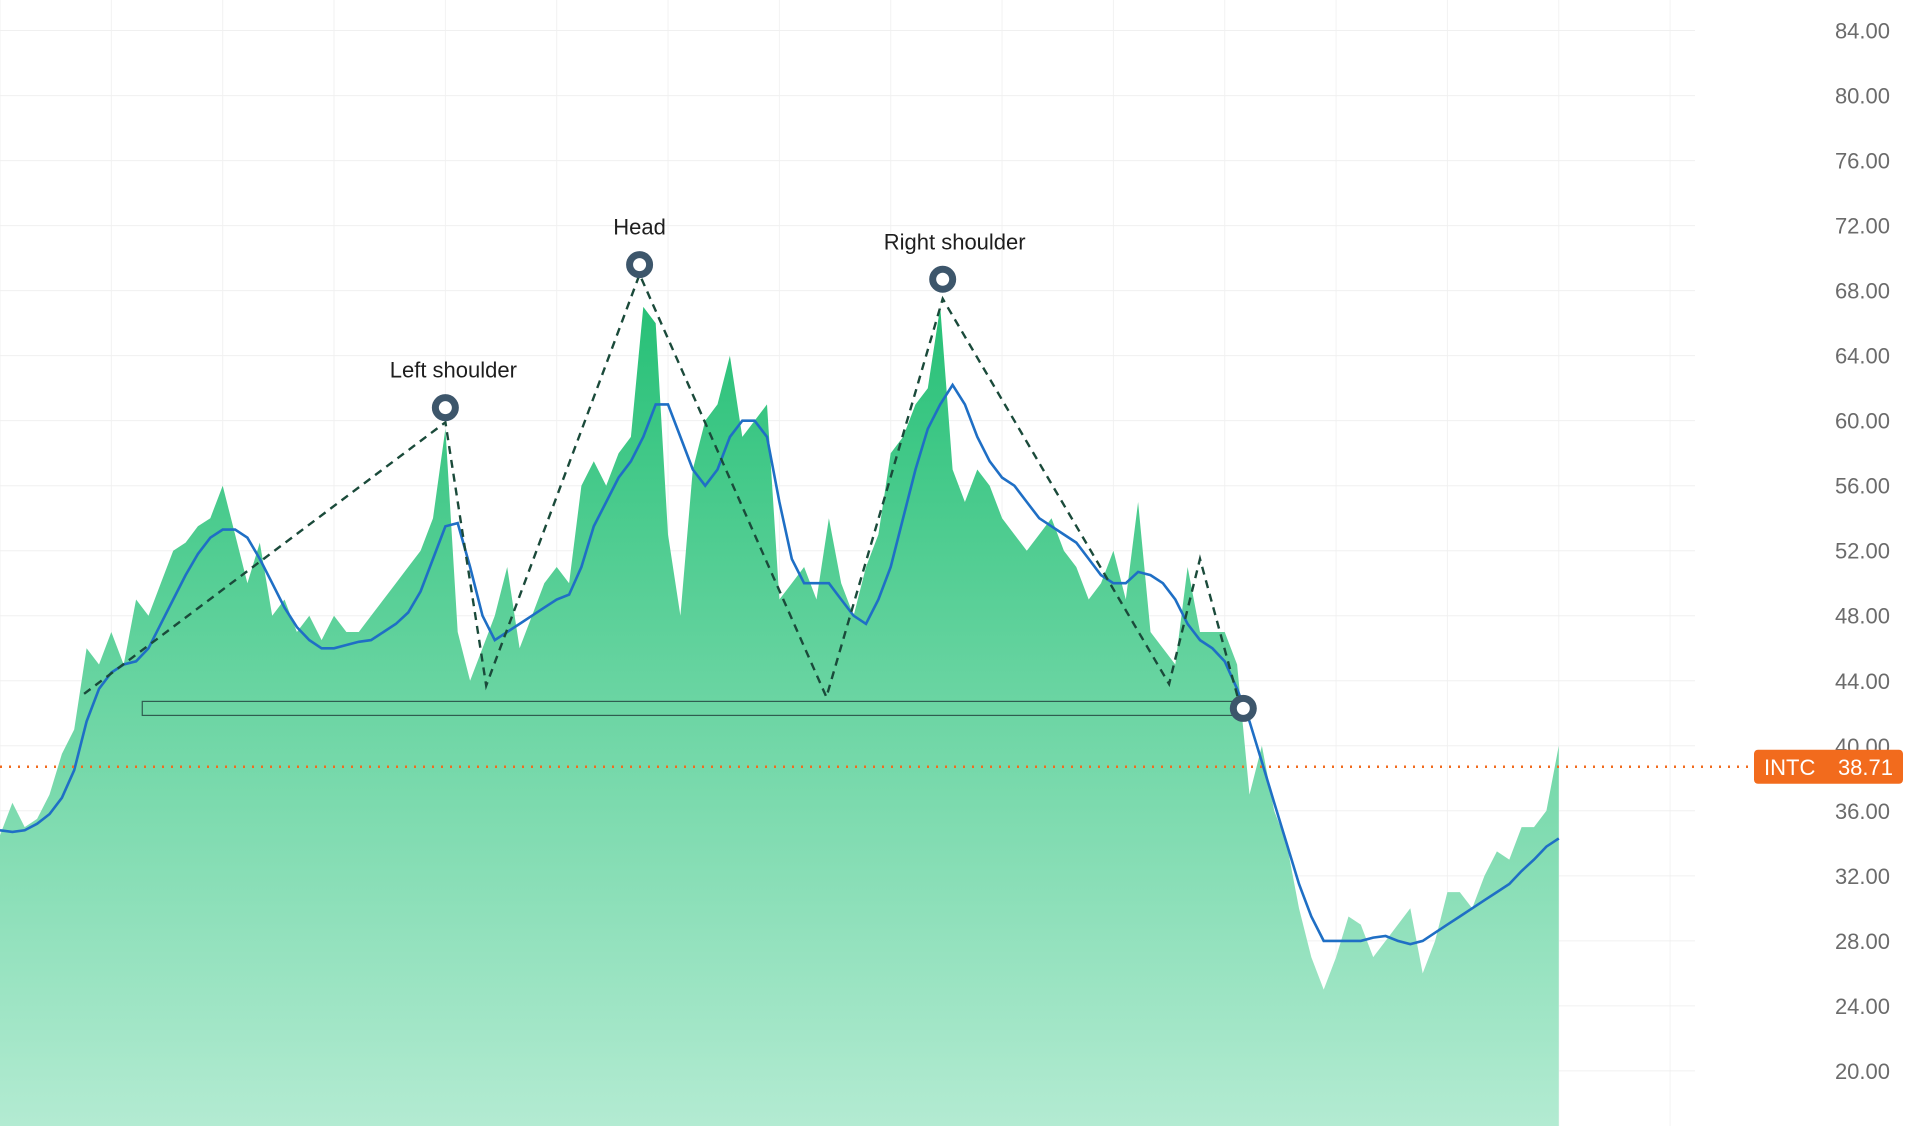 This screenshot has height=1126, width=1920. What do you see at coordinates (1862, 811) in the screenshot?
I see `y-tick-label: 36.00` at bounding box center [1862, 811].